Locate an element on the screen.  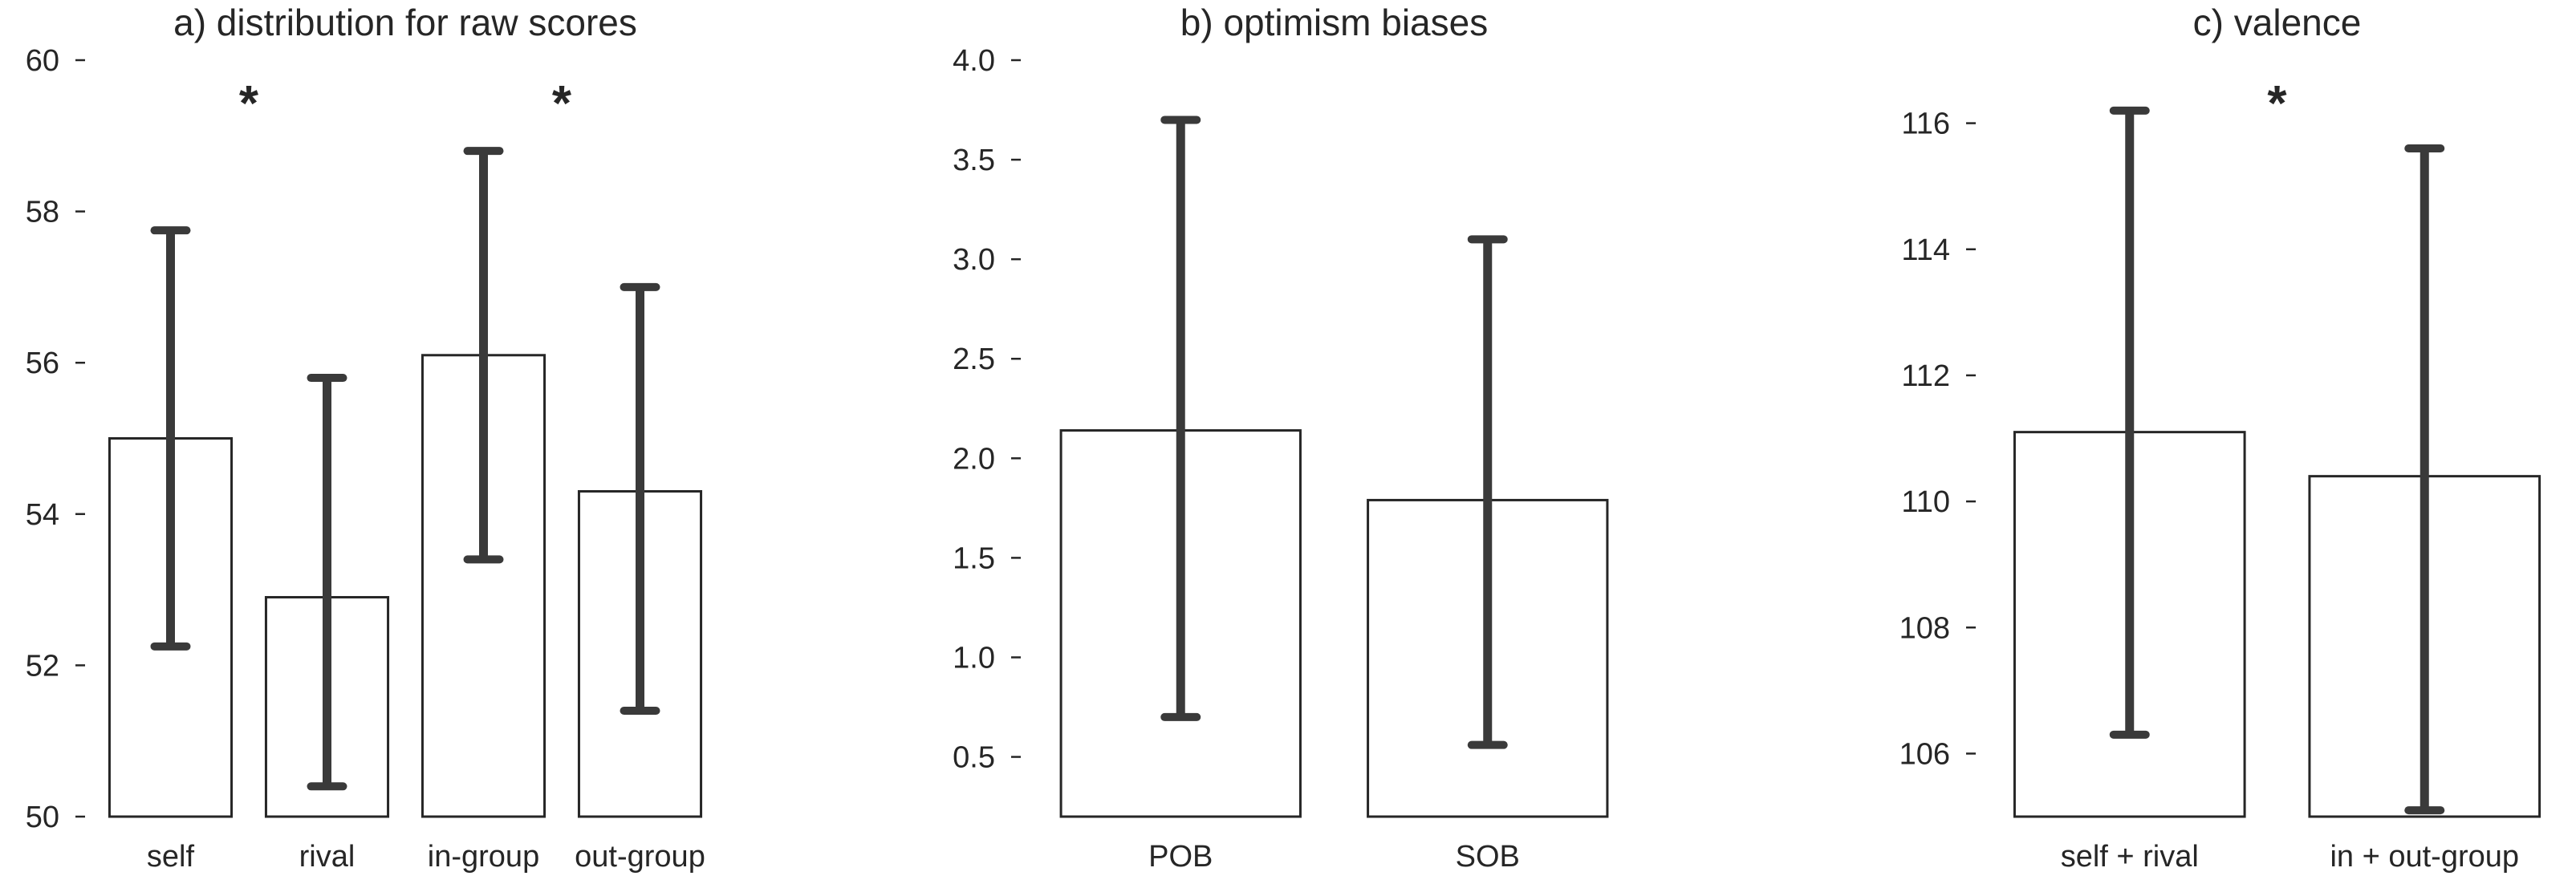
y-tick-label: 3.5 is located at coordinates (974, 160).